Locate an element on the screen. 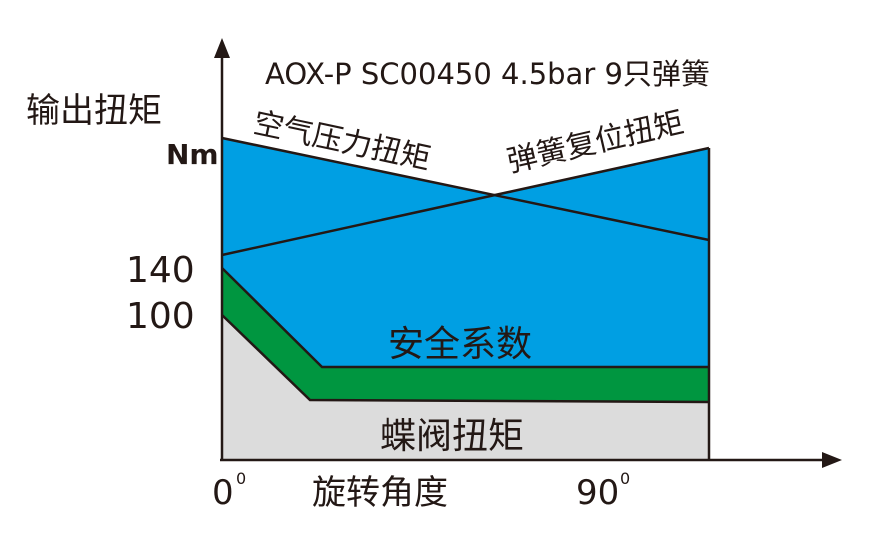  valve-torque-line is located at coordinates (465, 359).